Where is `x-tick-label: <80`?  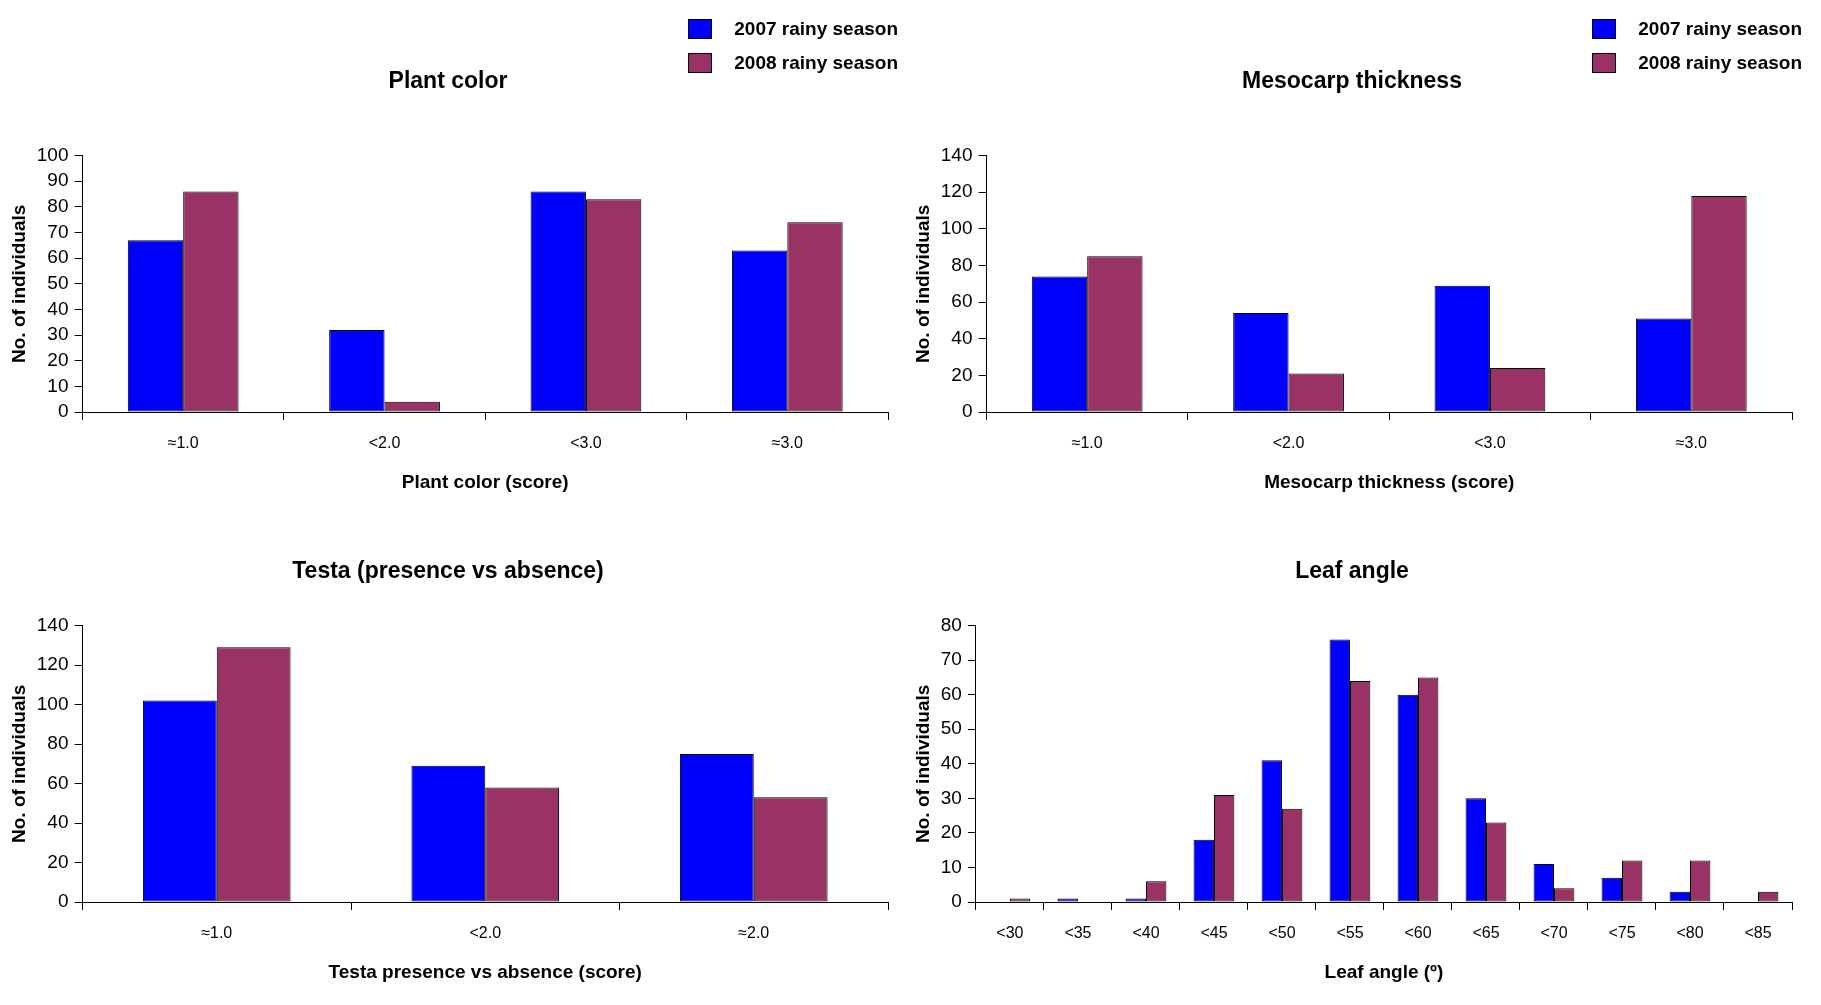 x-tick-label: <80 is located at coordinates (1690, 933).